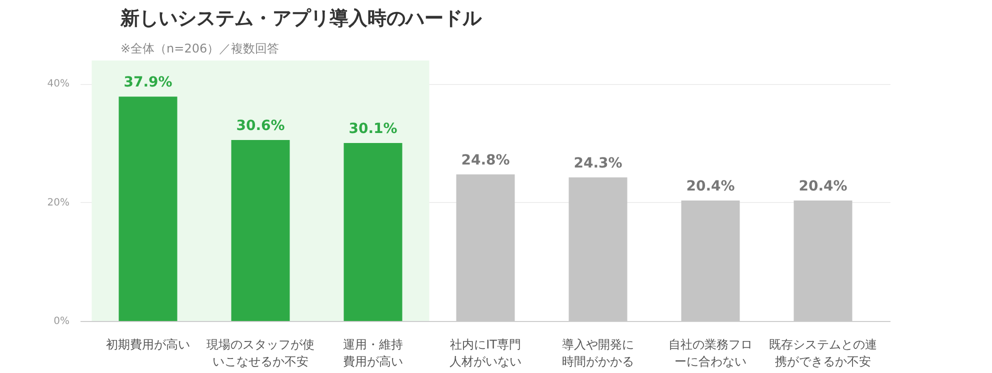  What do you see at coordinates (710, 353) in the screenshot?
I see `x-tick-label: 自社の業務フローに合わない` at bounding box center [710, 353].